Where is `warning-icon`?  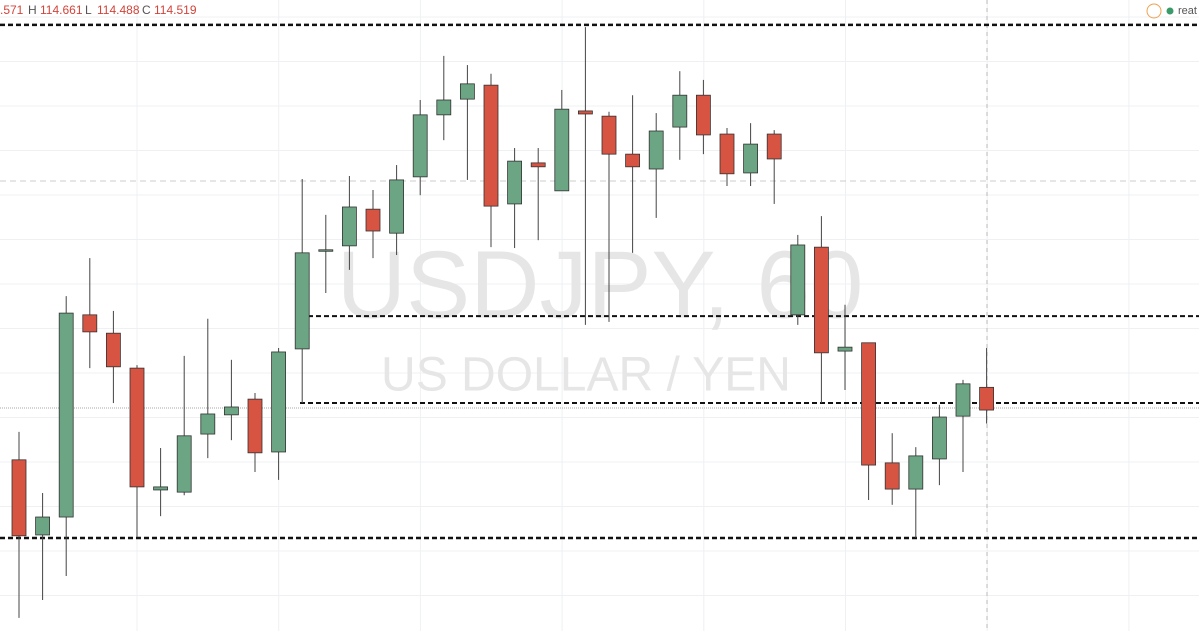 warning-icon is located at coordinates (1154, 11).